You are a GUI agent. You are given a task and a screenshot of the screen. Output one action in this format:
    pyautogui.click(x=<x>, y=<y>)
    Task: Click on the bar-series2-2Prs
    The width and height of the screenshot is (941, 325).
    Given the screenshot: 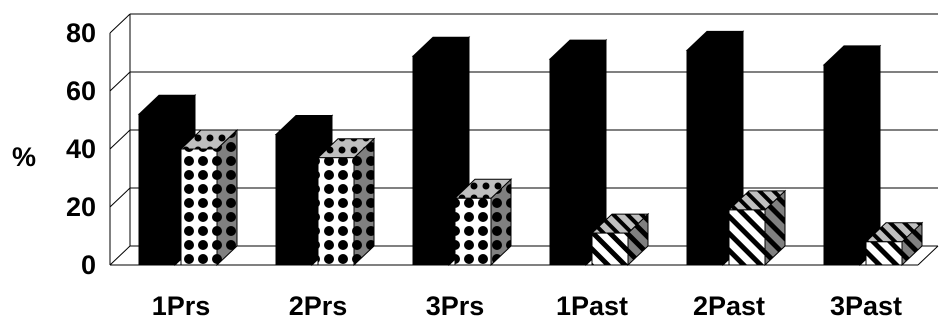 What is the action you would take?
    pyautogui.click(x=346, y=202)
    